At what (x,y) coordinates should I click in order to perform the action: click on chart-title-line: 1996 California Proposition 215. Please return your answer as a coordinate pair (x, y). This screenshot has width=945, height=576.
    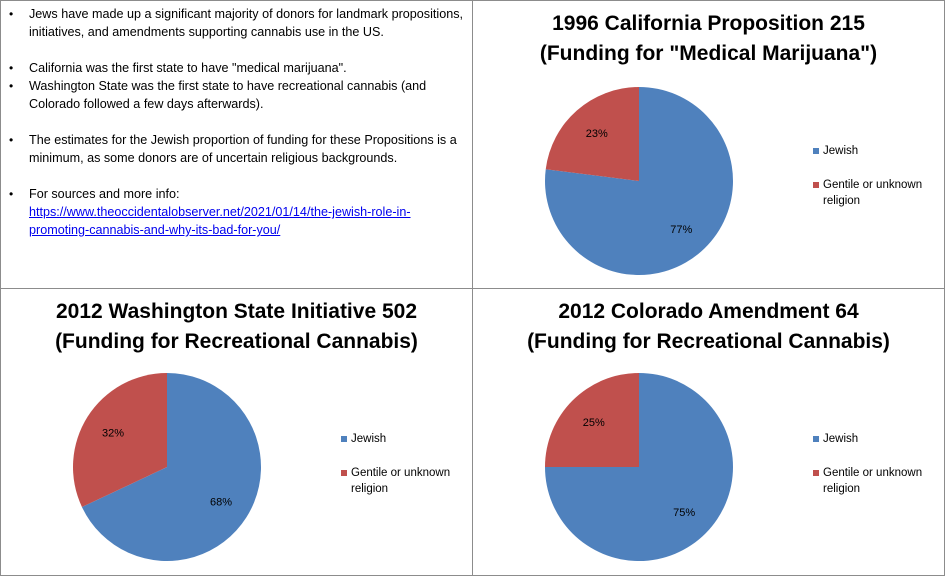
    Looking at the image, I should click on (708, 23).